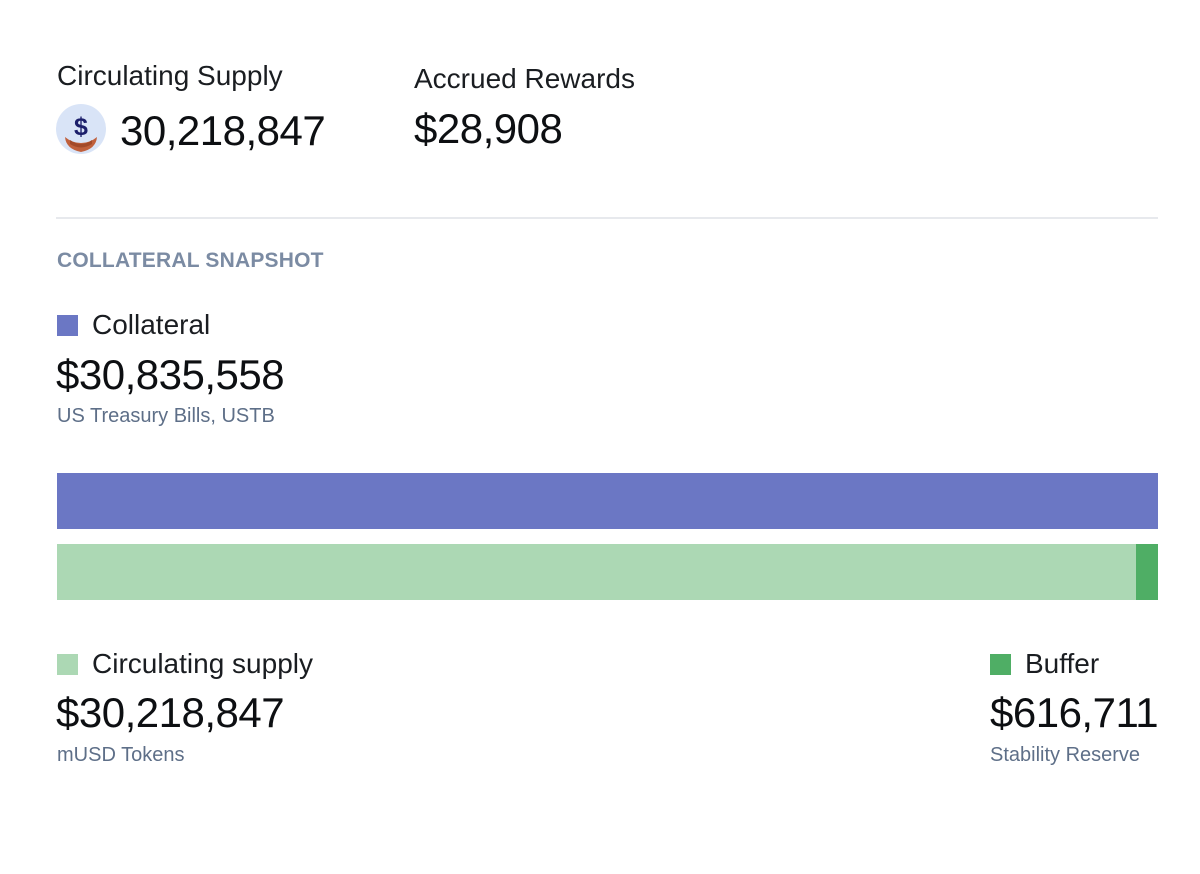 This screenshot has height=874, width=1200. I want to click on supply-buffer-bar, so click(607, 572).